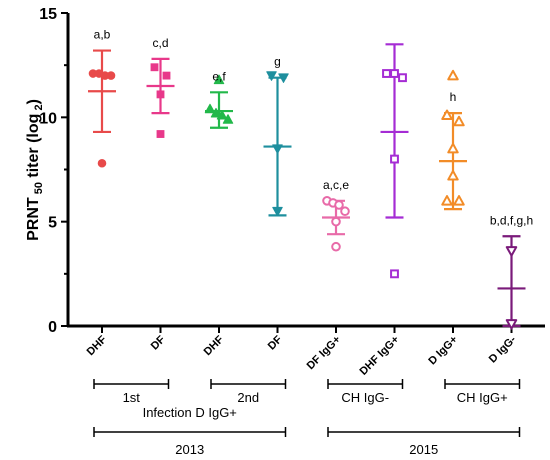 The height and width of the screenshot is (460, 550). I want to click on bracket-ch-igg-: CH IgG-, so click(365, 392).